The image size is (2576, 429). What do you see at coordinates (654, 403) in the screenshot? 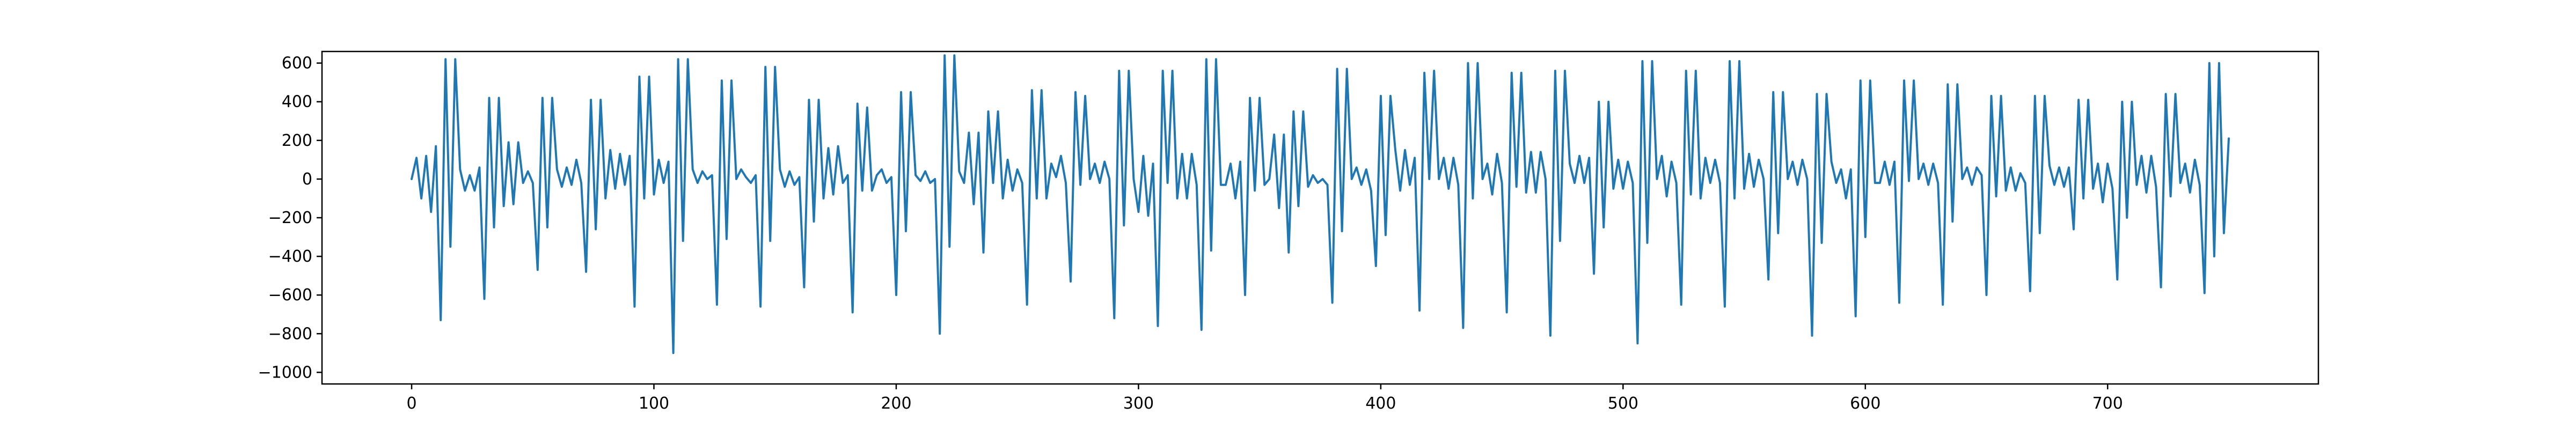
I see `x-tick-label-1: 100` at bounding box center [654, 403].